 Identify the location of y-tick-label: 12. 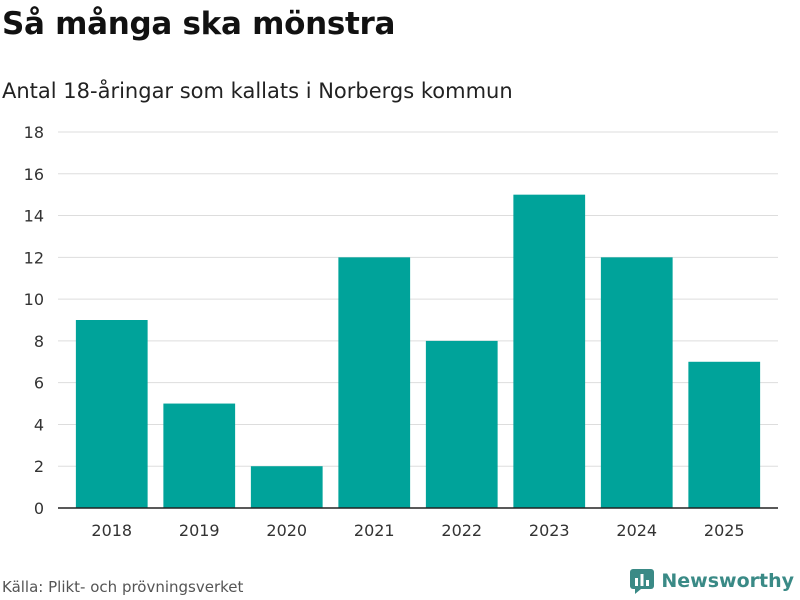
(34, 257).